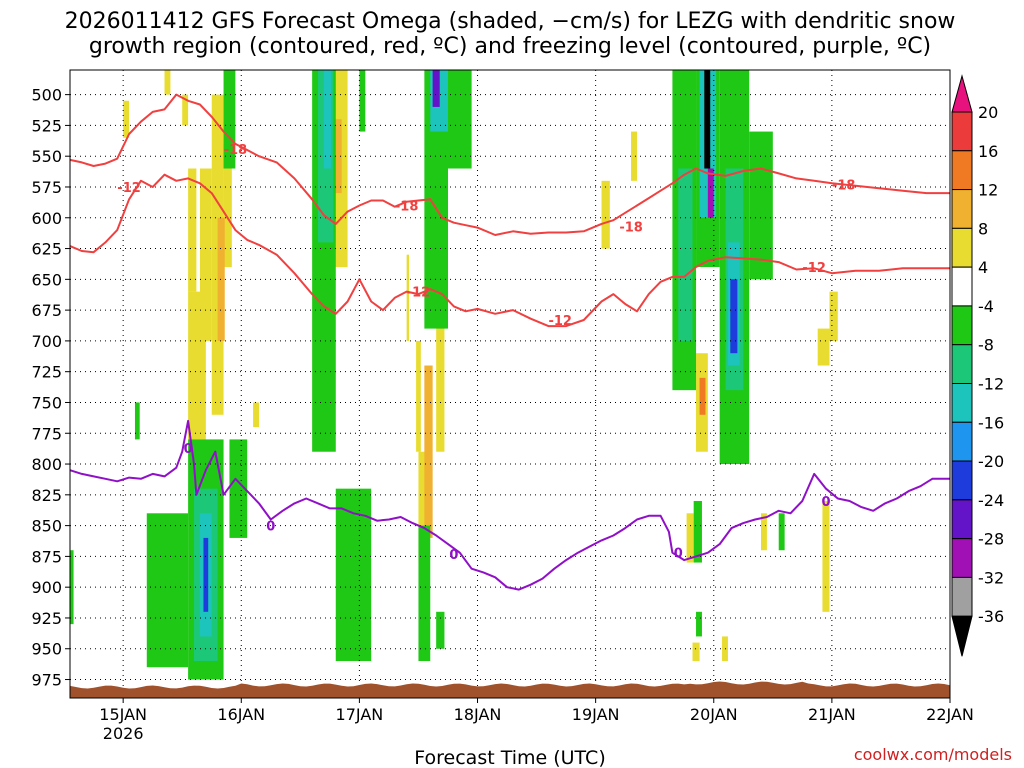  I want to click on y-tick-label: 850, so click(46, 526).